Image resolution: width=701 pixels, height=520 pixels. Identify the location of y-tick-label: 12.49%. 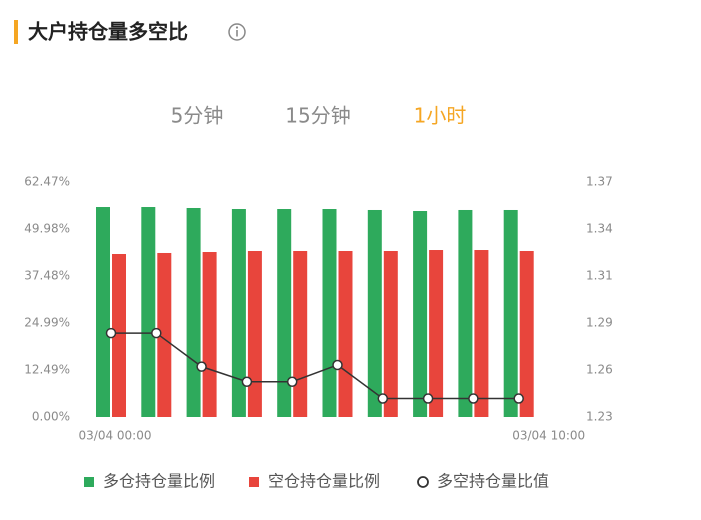
(47, 370).